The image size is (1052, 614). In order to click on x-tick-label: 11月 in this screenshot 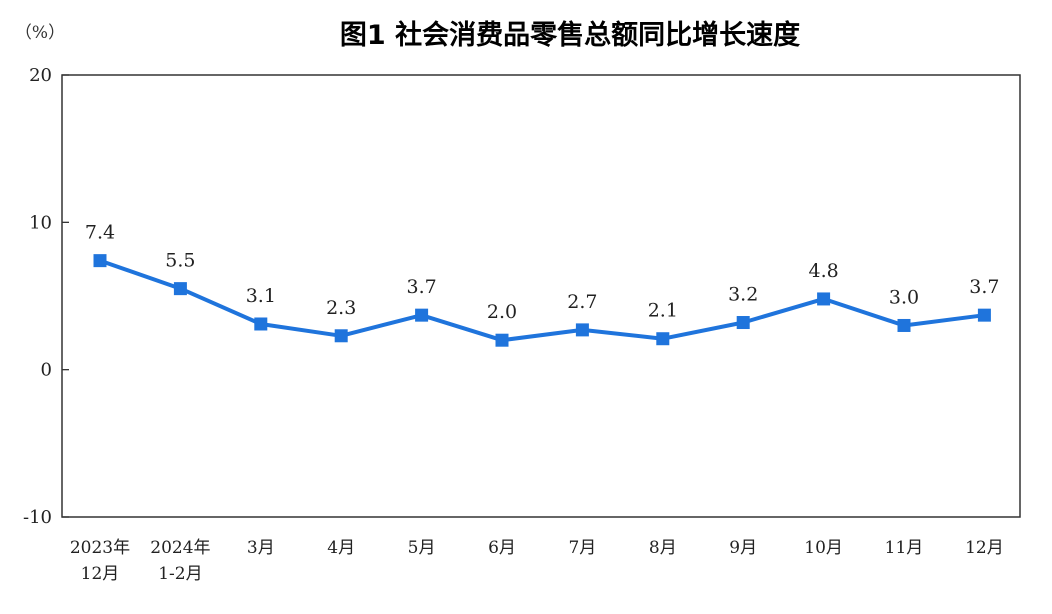, I will do `click(904, 548)`.